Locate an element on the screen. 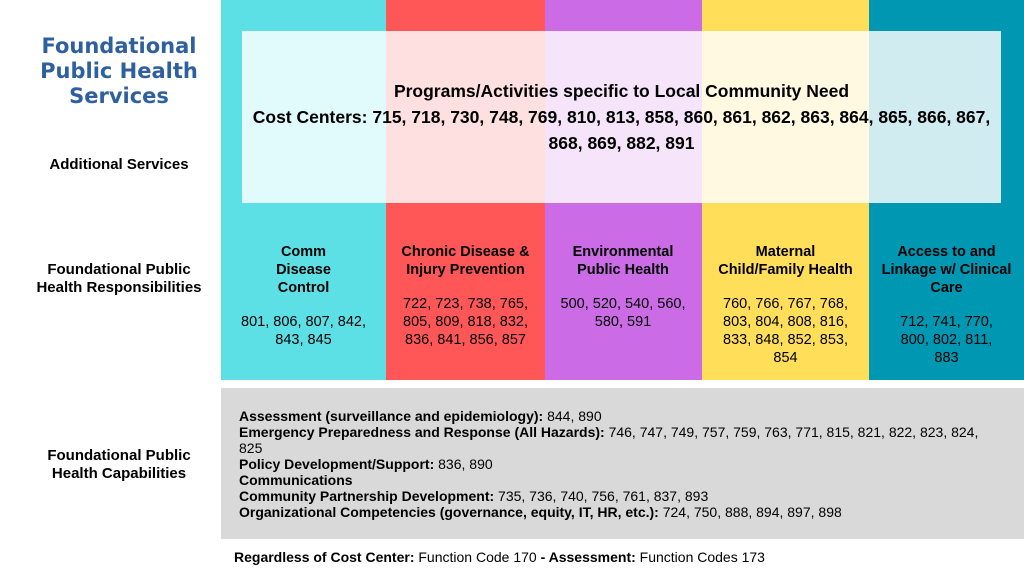 This screenshot has height=576, width=1024. responsibility-title: Environmental Public Health is located at coordinates (623, 261).